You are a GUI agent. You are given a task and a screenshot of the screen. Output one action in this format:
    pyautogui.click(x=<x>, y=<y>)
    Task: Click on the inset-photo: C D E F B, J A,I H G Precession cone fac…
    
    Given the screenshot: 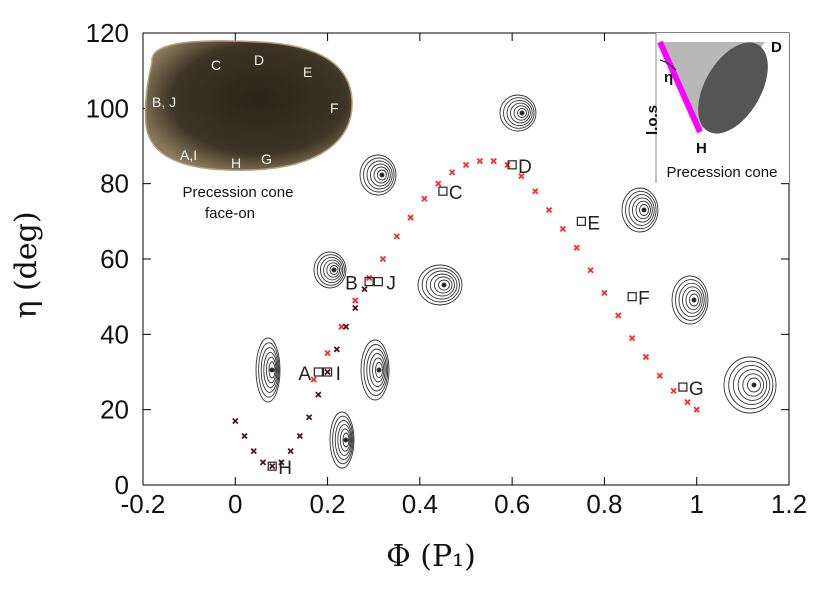 What is the action you would take?
    pyautogui.click(x=248, y=131)
    